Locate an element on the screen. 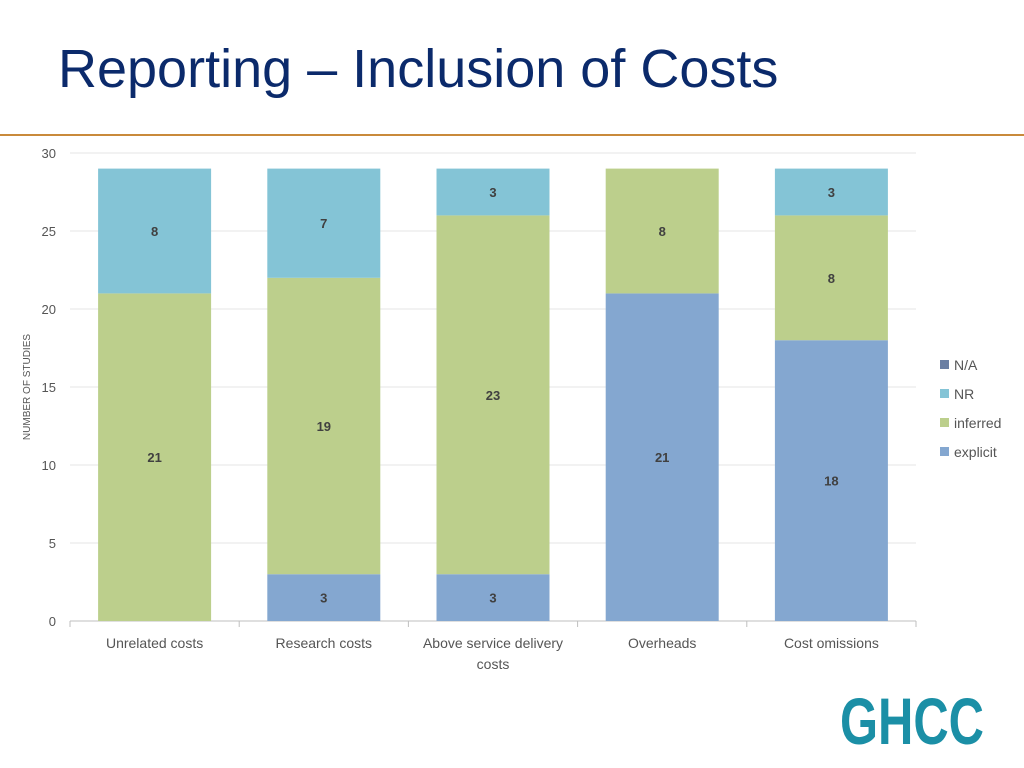  category-label: Cost omissions is located at coordinates (831, 643).